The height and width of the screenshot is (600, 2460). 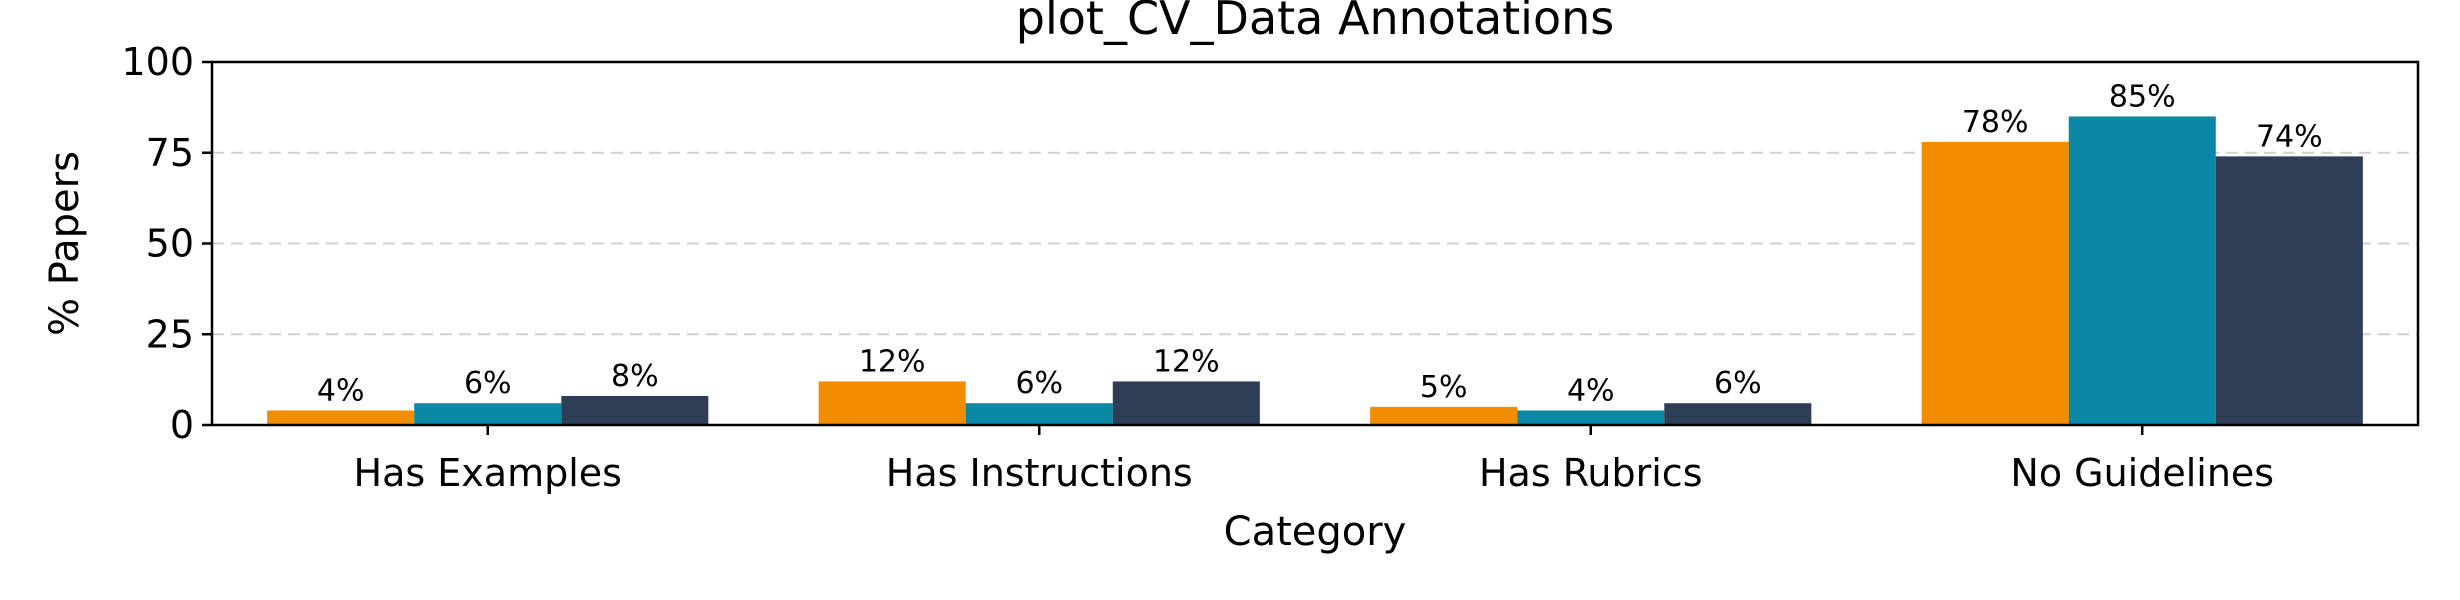 What do you see at coordinates (1315, 22) in the screenshot?
I see `chart-title: plot_CV_Data Annotations` at bounding box center [1315, 22].